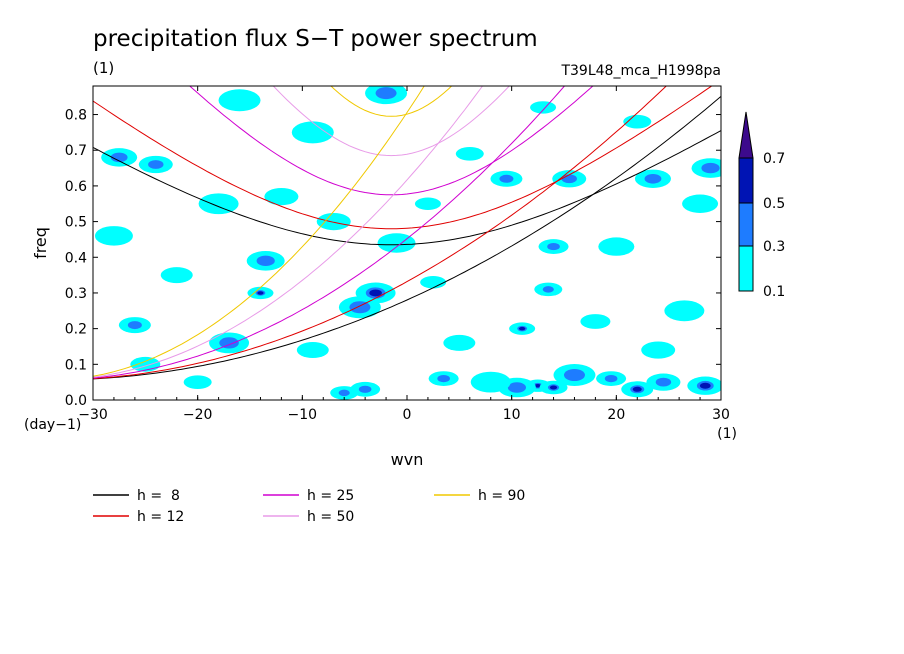 The height and width of the screenshot is (654, 904). What do you see at coordinates (76, 223) in the screenshot?
I see `y-tick-label: 0.5` at bounding box center [76, 223].